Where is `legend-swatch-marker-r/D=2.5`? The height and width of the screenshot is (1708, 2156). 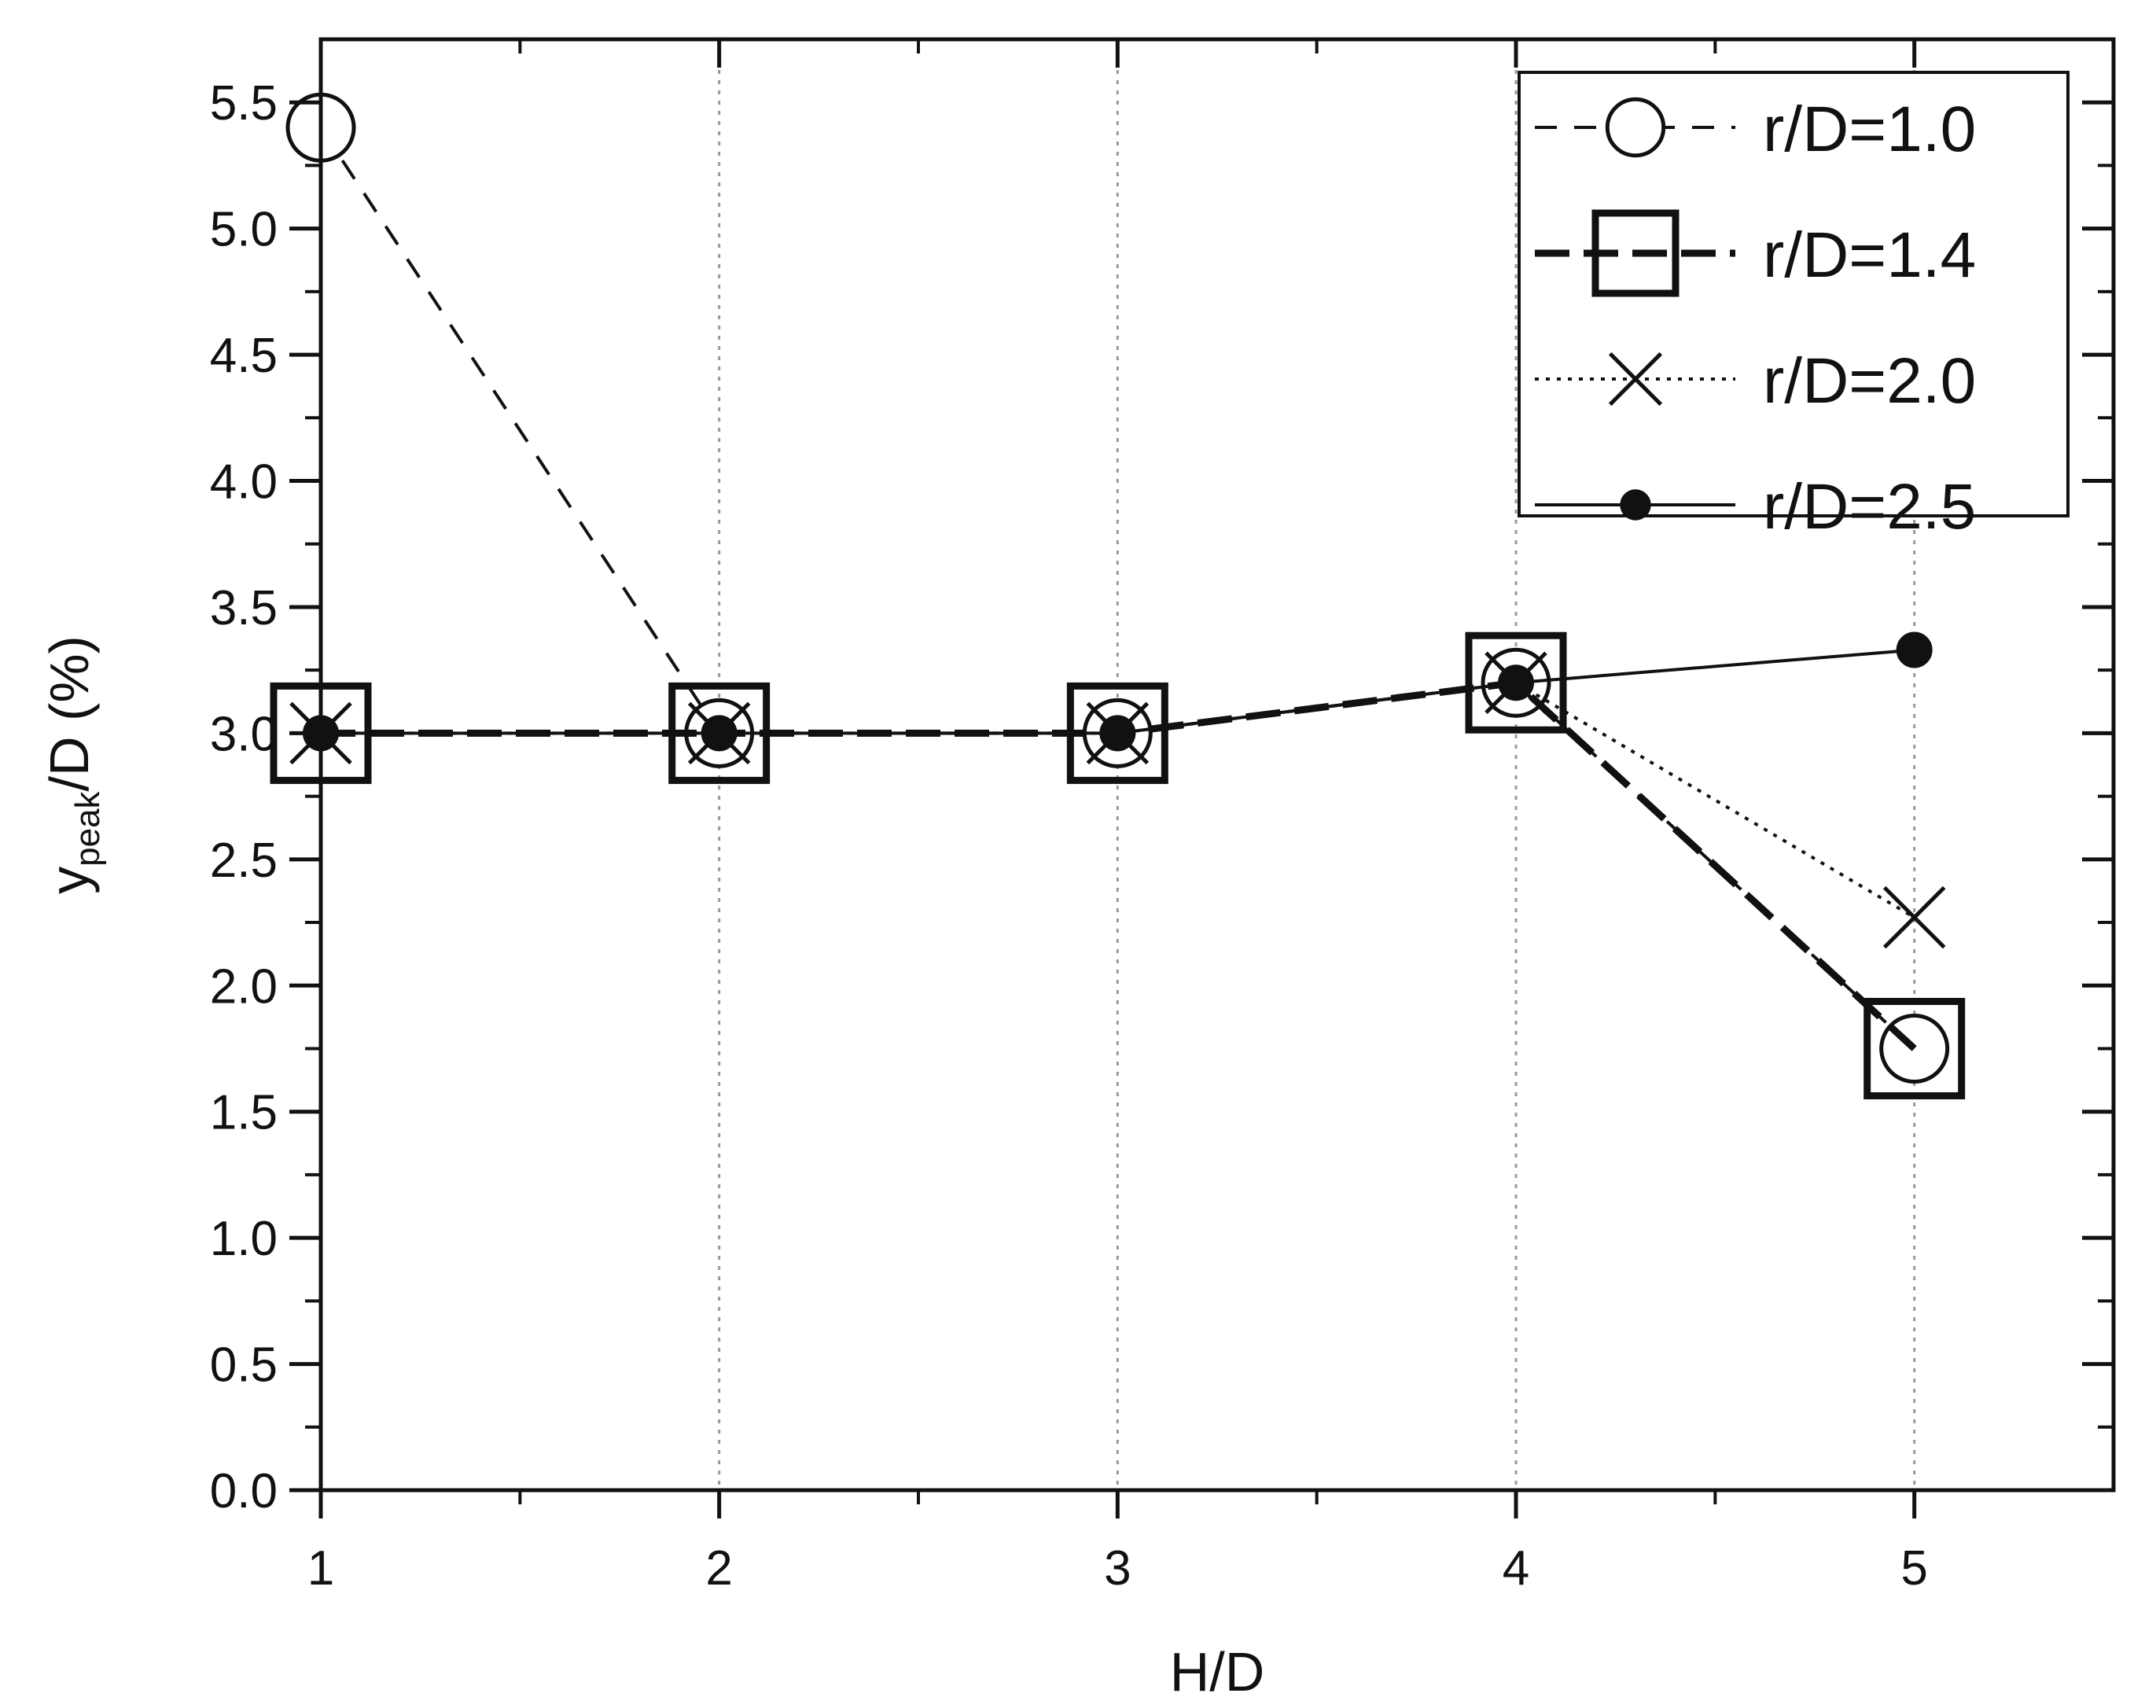 legend-swatch-marker-r/D=2.5 is located at coordinates (1635, 505).